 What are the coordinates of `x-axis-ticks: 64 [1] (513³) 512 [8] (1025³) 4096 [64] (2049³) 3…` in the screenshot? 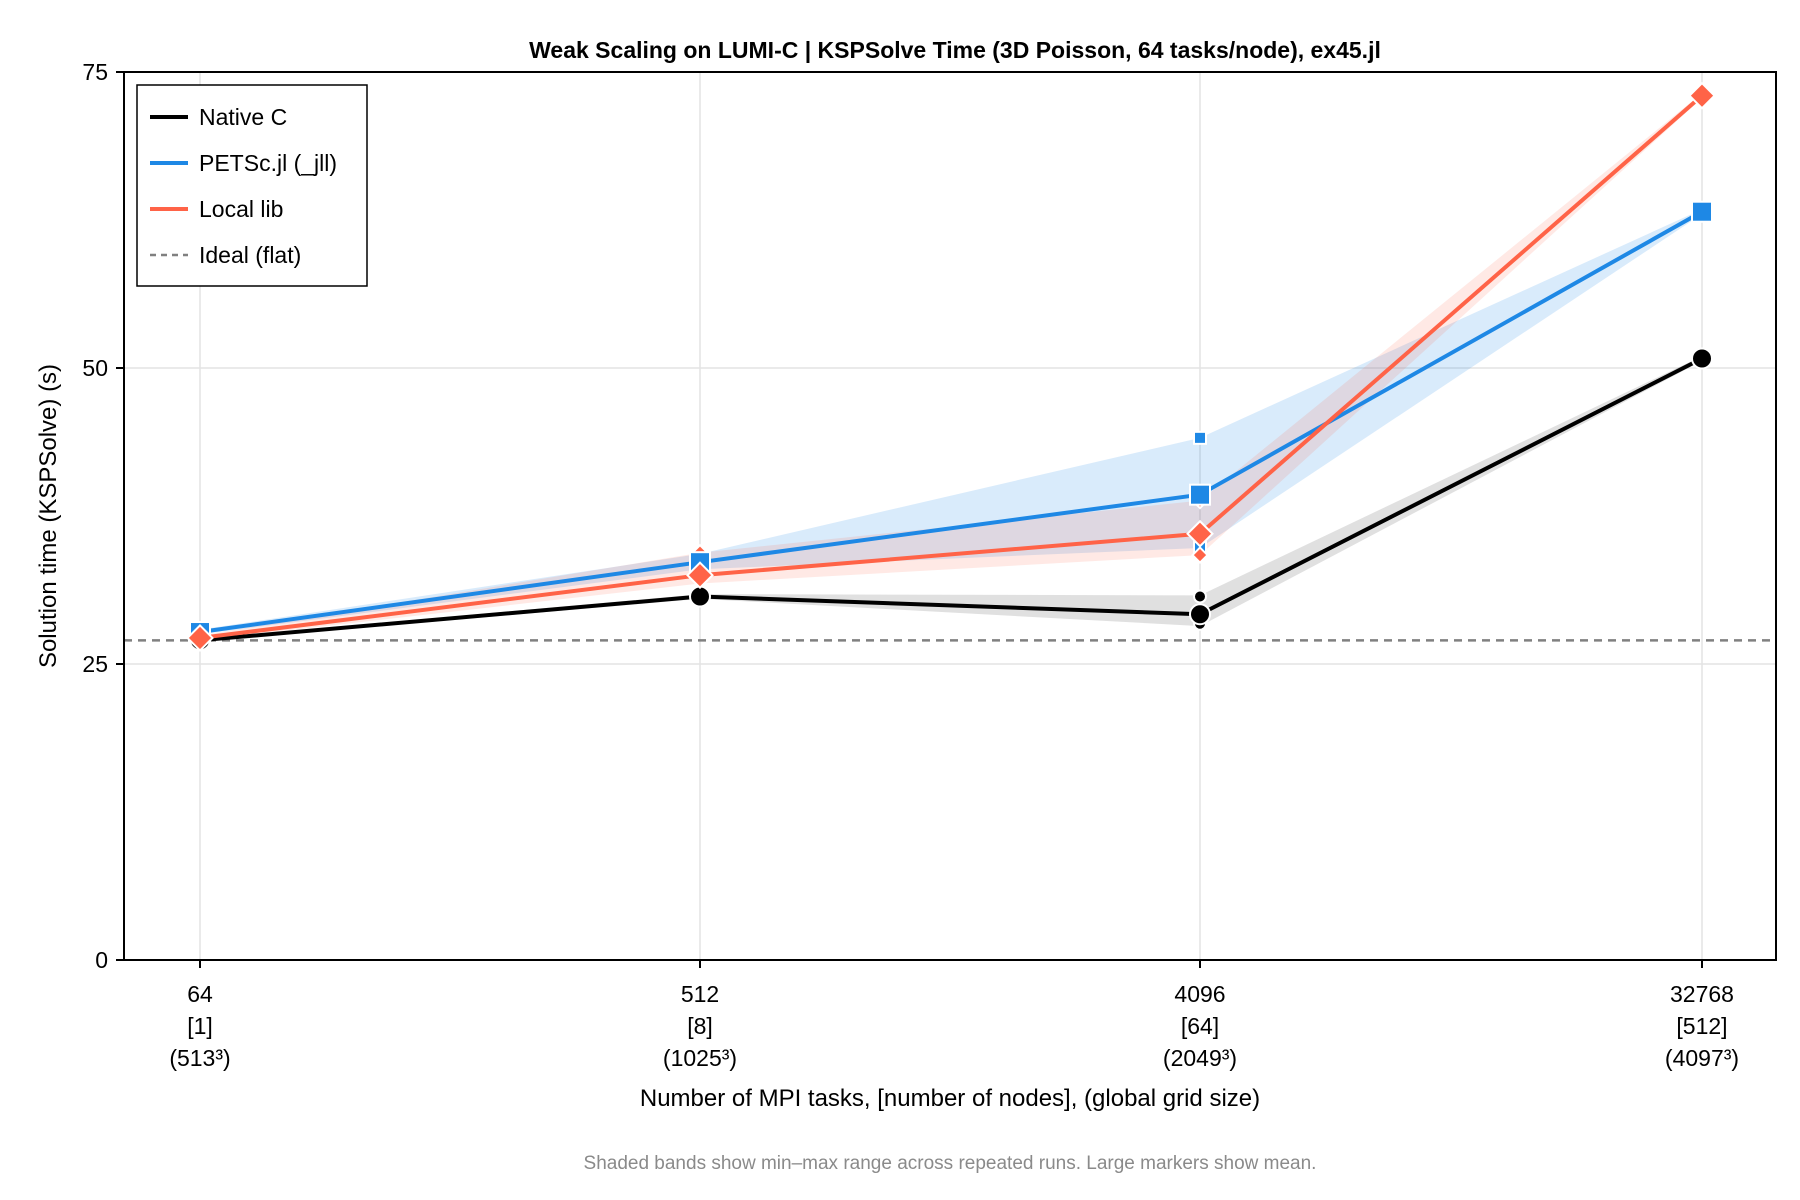 It's located at (954, 1015).